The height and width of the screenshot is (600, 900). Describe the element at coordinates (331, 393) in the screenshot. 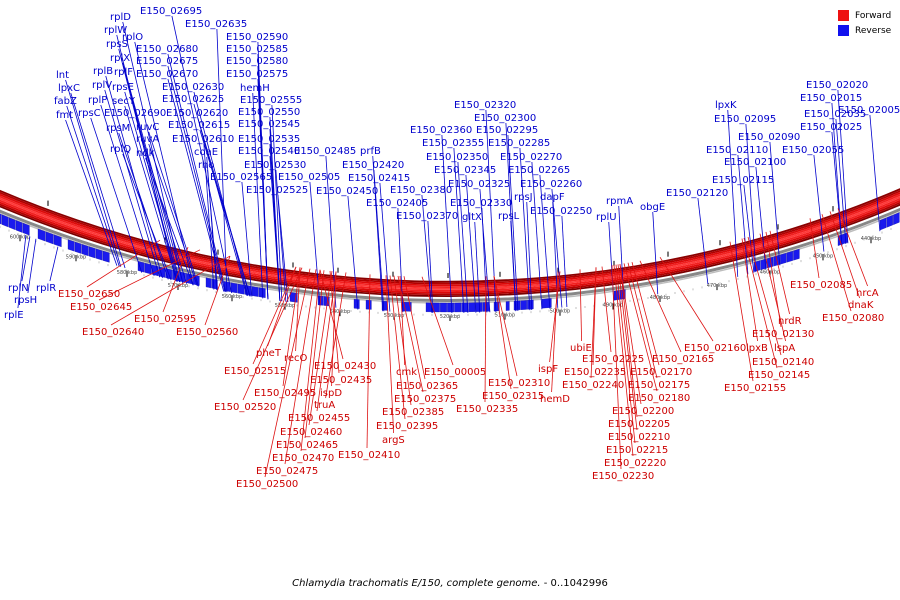

I see `forward-gene-label: ispD` at that location.